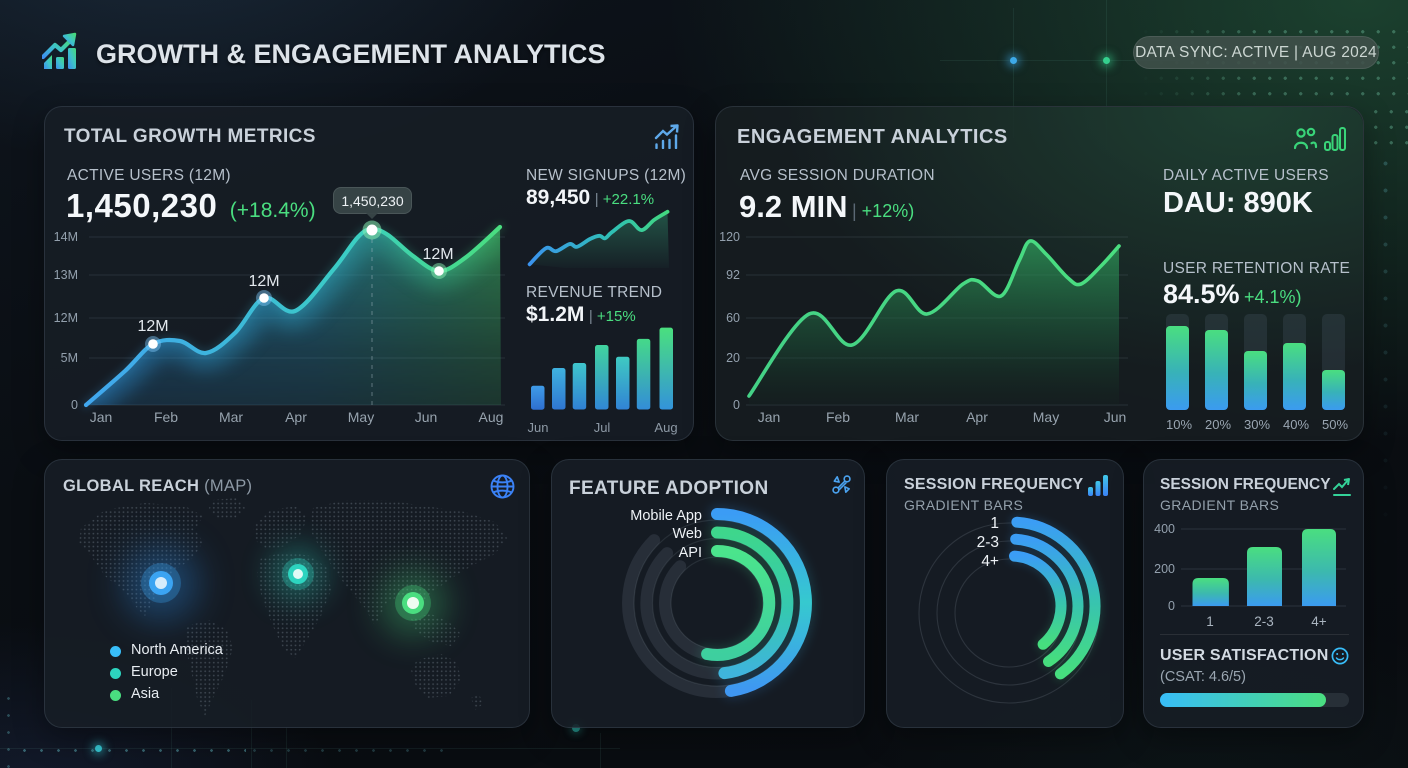 The image size is (1408, 768). Describe the element at coordinates (491, 417) in the screenshot. I see `svg-text: Aug` at that location.